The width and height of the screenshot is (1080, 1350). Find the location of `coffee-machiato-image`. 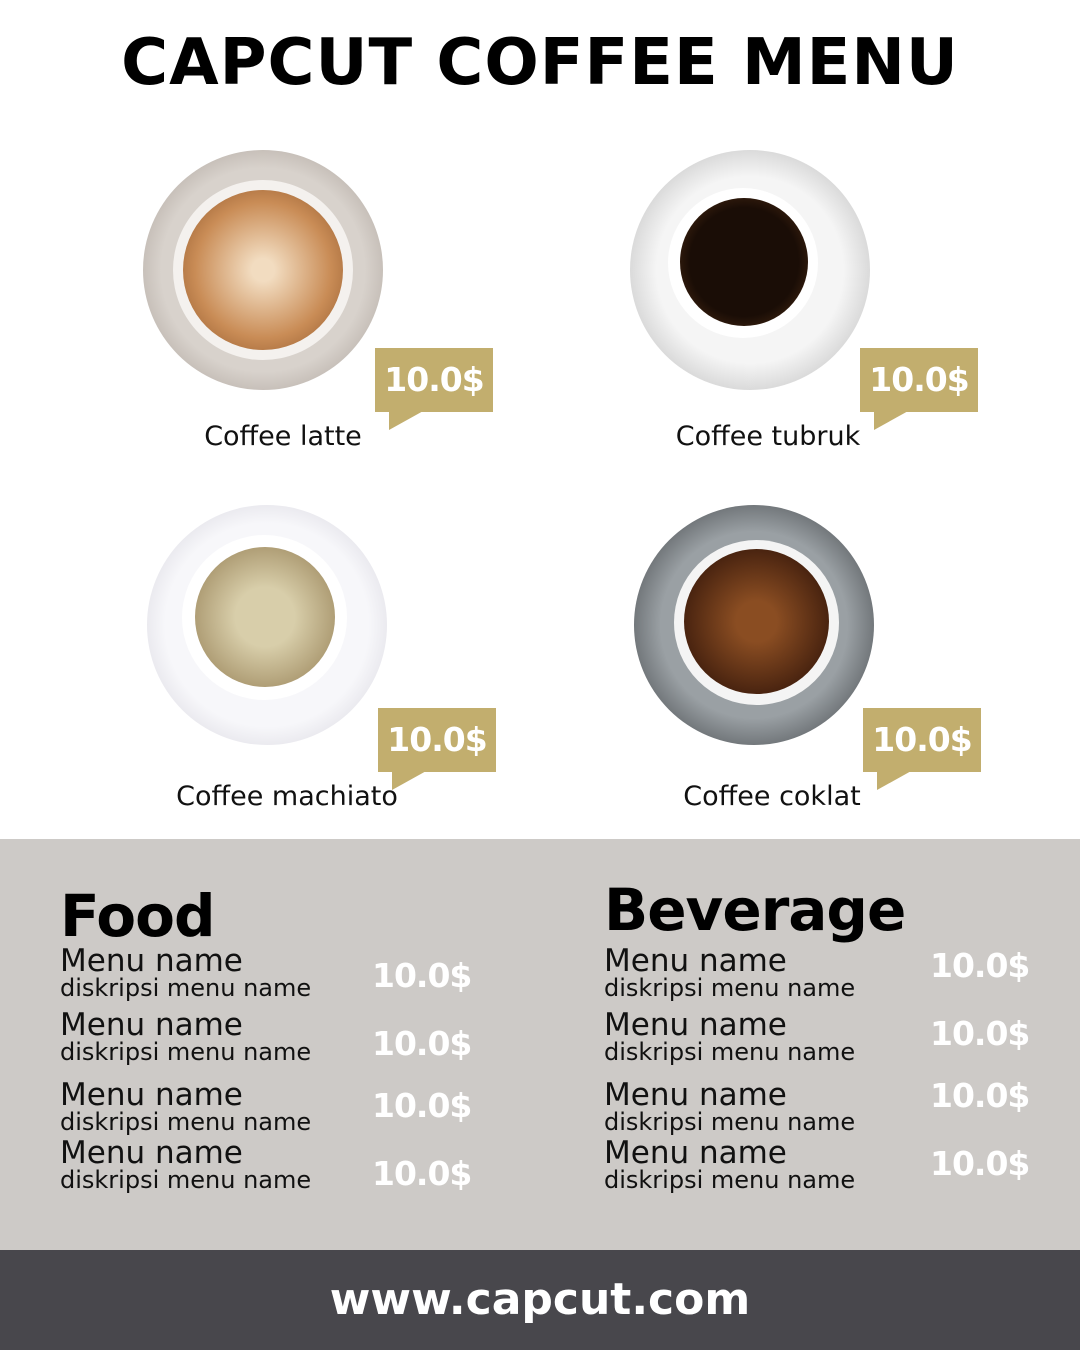

coffee-machiato-image is located at coordinates (267, 625).